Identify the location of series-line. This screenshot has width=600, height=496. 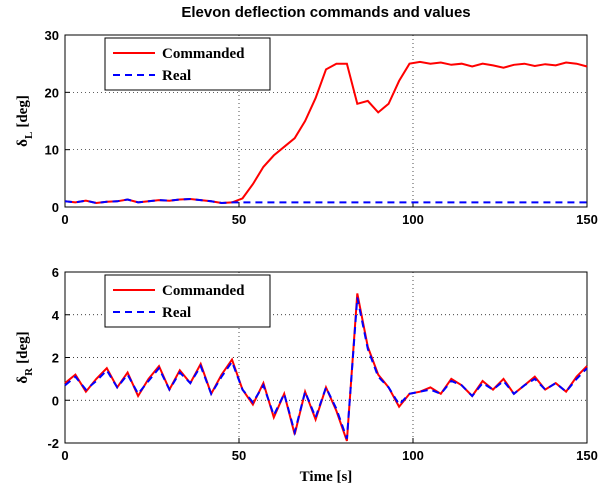
(325, 201).